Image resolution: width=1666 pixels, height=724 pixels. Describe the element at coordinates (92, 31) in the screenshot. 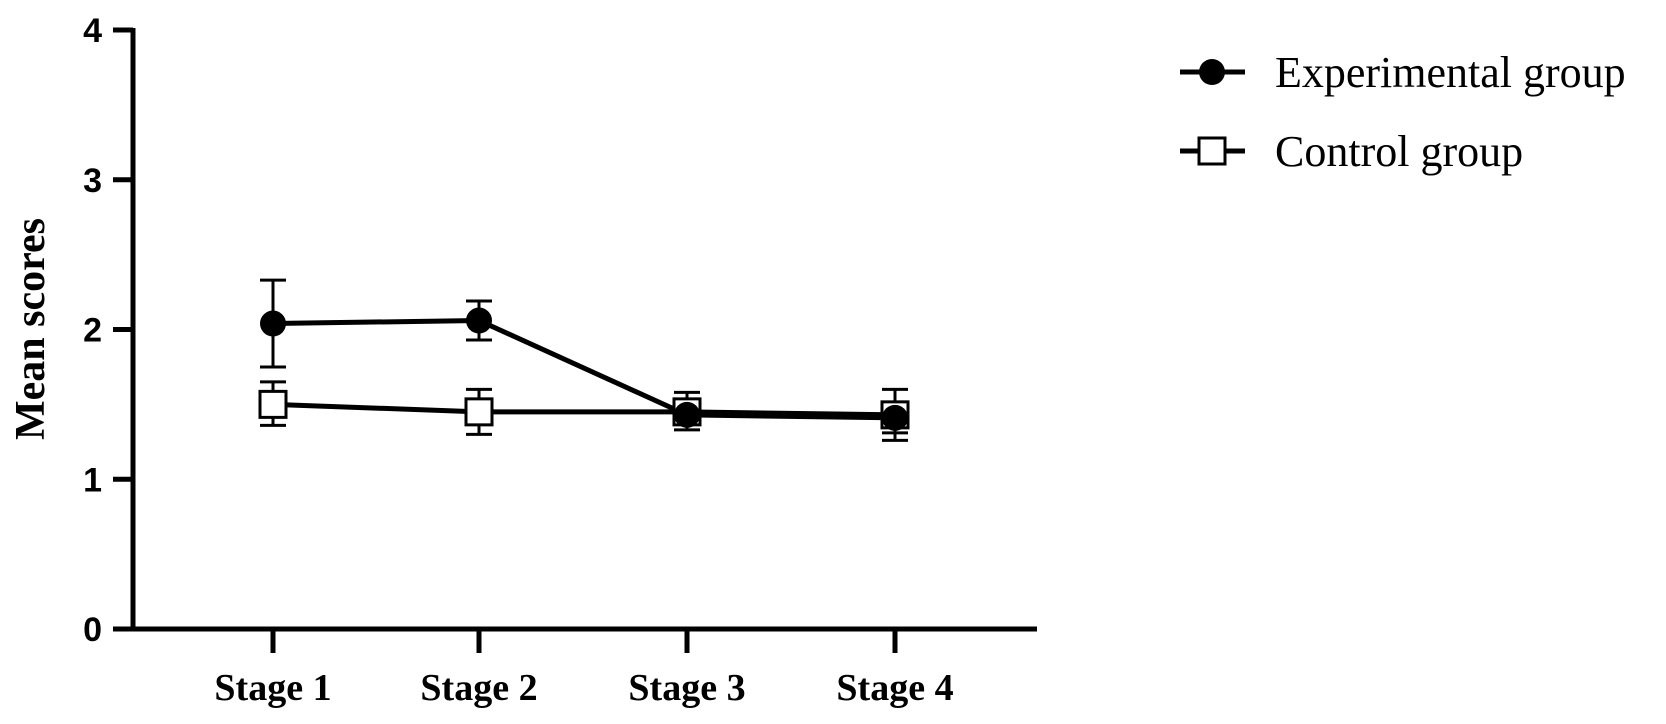

I see `y-tick-label: 4` at that location.